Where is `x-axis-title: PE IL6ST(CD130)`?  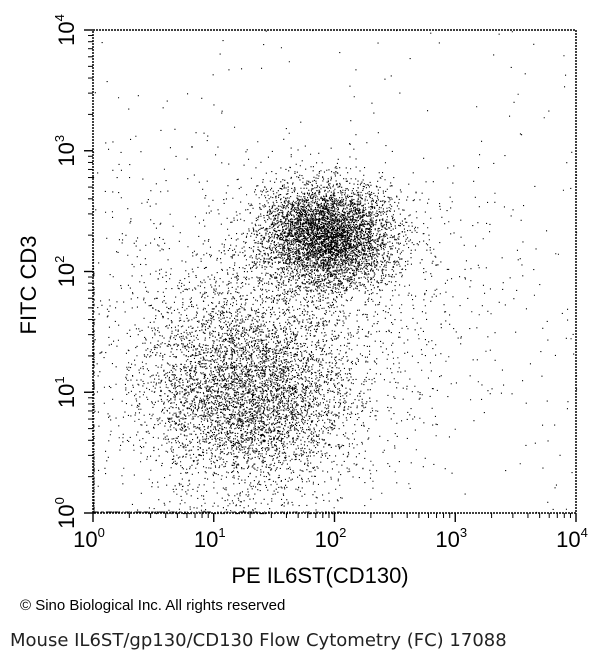
x-axis-title: PE IL6ST(CD130) is located at coordinates (319, 575).